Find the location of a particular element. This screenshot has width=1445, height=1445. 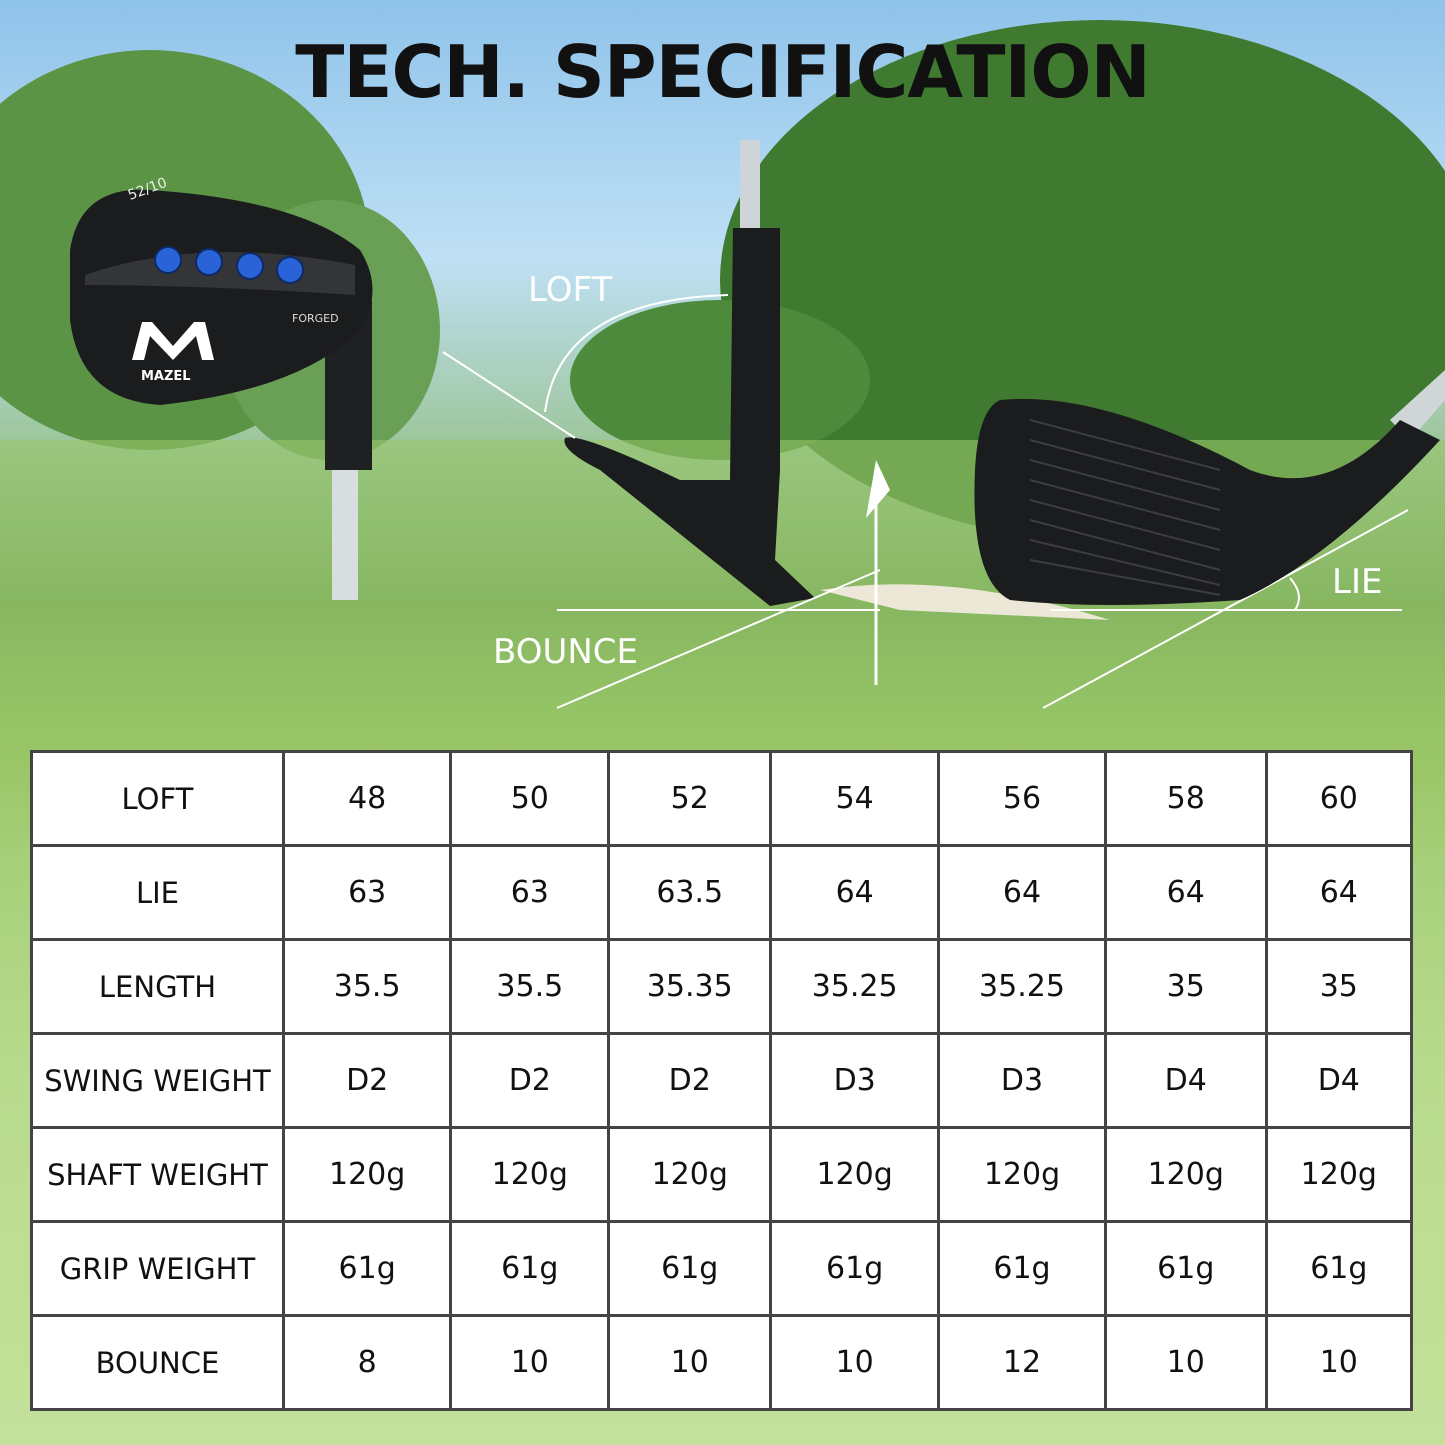

page-title: TECH. SPECIFICATION is located at coordinates (723, 72).